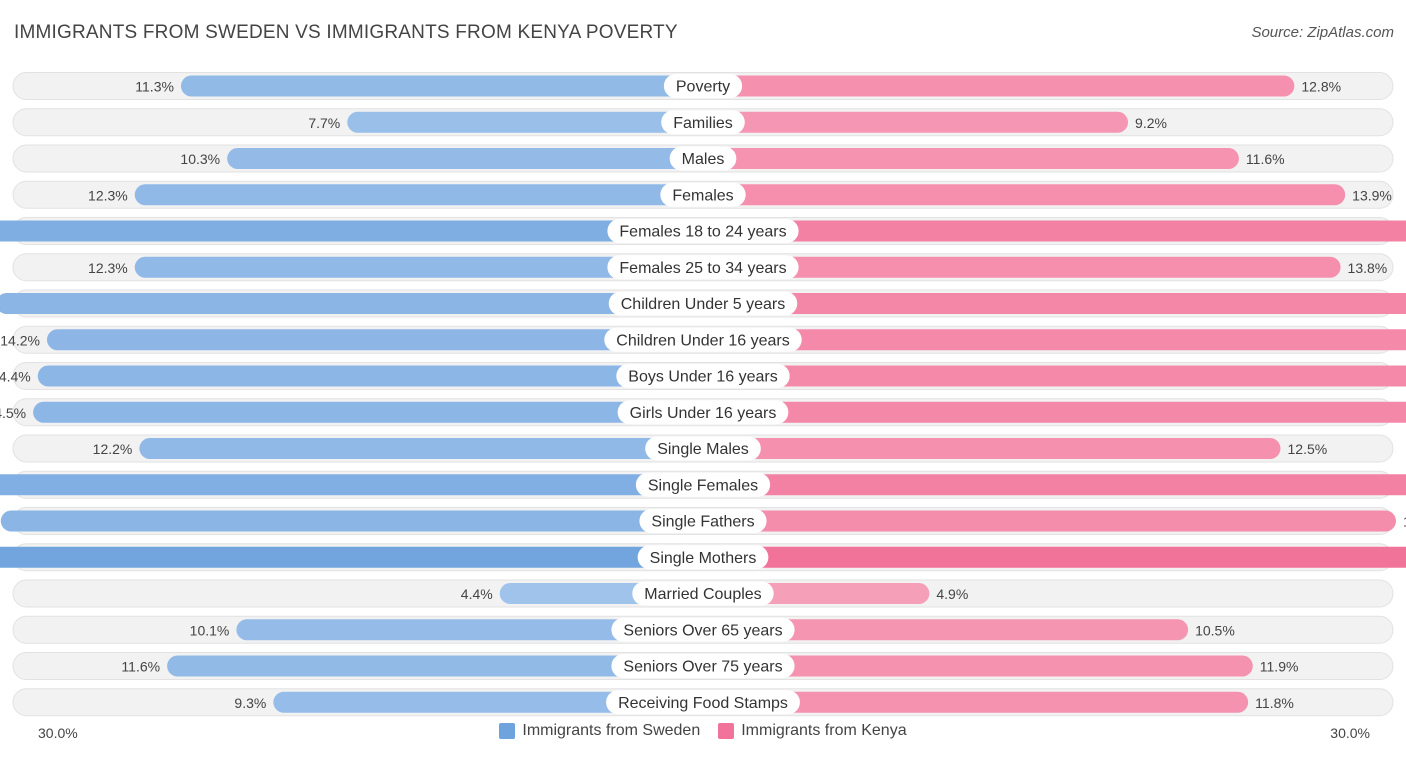 This screenshot has height=758, width=1406. Describe the element at coordinates (530, 122) in the screenshot. I see `bar-sweden-families` at that location.